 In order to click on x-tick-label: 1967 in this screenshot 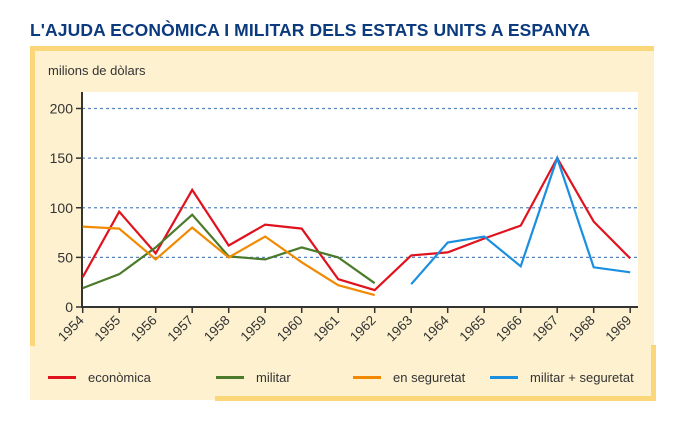, I will do `click(545, 329)`.